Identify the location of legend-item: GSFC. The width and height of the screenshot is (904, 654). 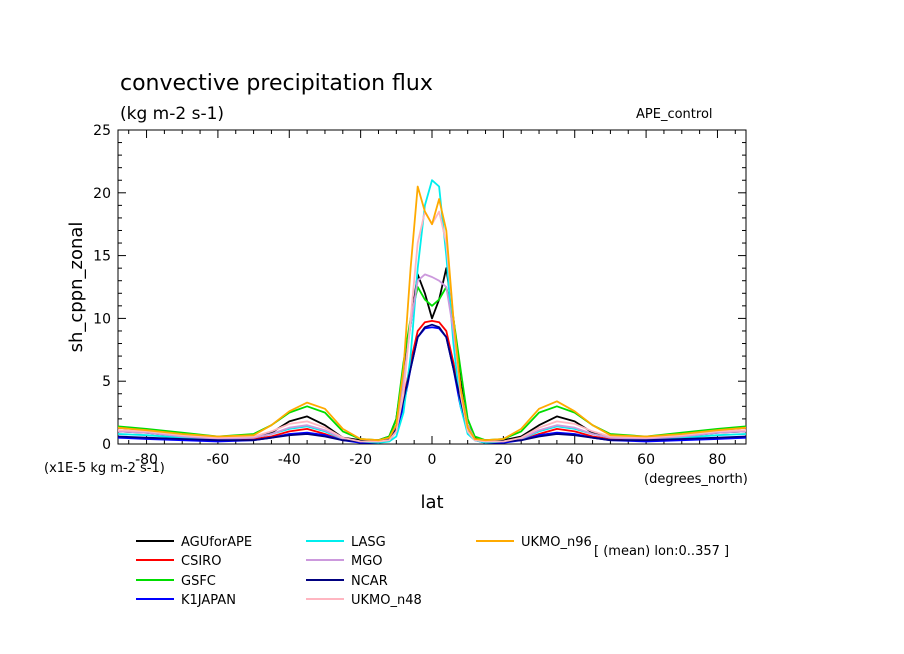
(176, 581).